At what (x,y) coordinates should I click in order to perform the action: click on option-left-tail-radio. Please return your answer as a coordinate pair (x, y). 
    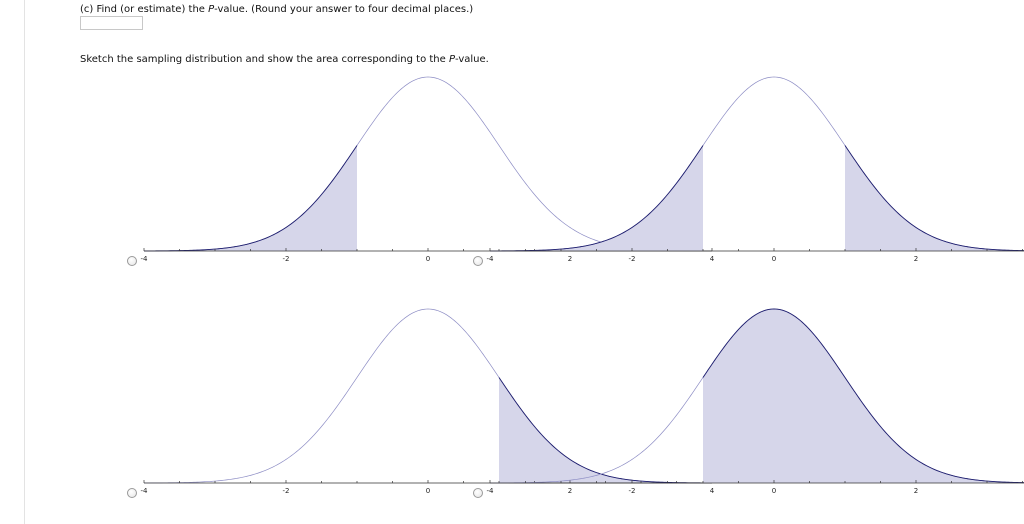
    Looking at the image, I should click on (132, 261).